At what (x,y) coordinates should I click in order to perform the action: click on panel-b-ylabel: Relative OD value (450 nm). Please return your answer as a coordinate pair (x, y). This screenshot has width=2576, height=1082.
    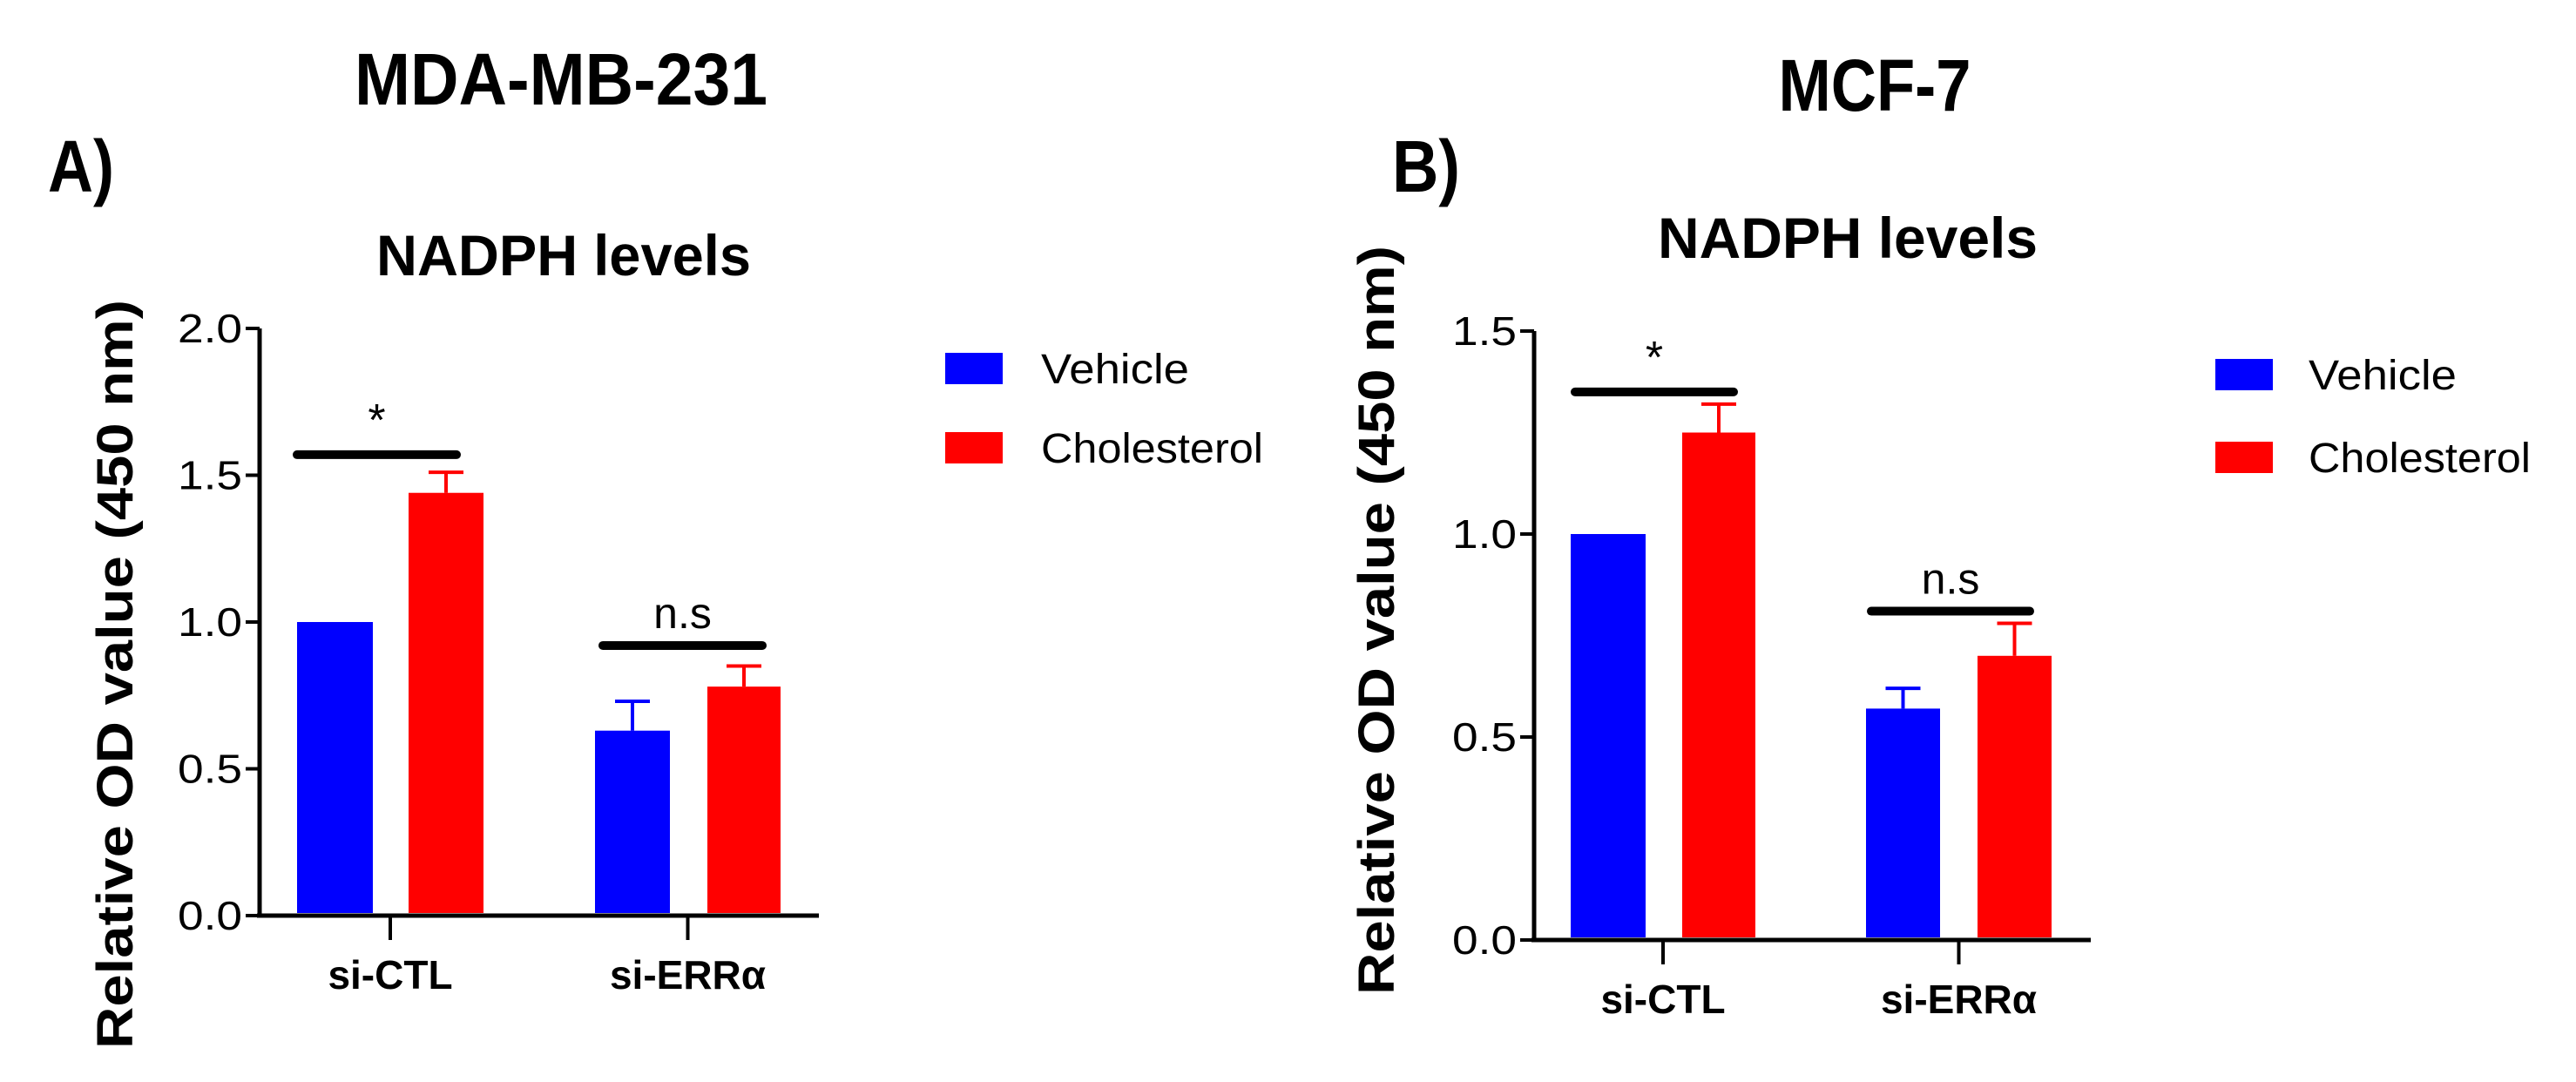
    Looking at the image, I should click on (1377, 621).